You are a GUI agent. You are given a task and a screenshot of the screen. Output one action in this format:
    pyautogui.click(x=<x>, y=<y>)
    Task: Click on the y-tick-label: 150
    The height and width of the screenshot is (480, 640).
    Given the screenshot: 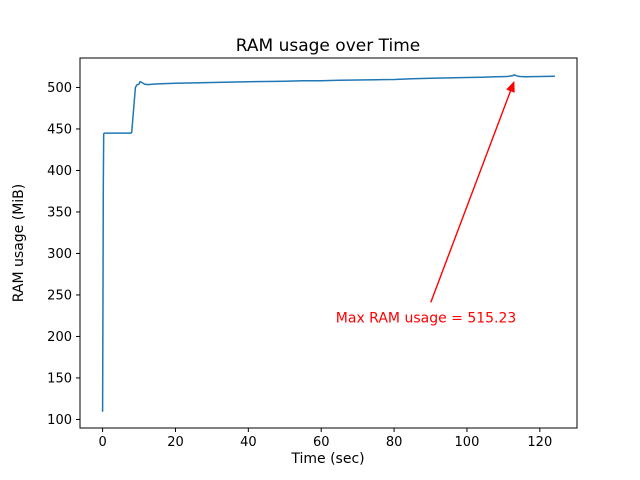 What is the action you would take?
    pyautogui.click(x=59, y=378)
    